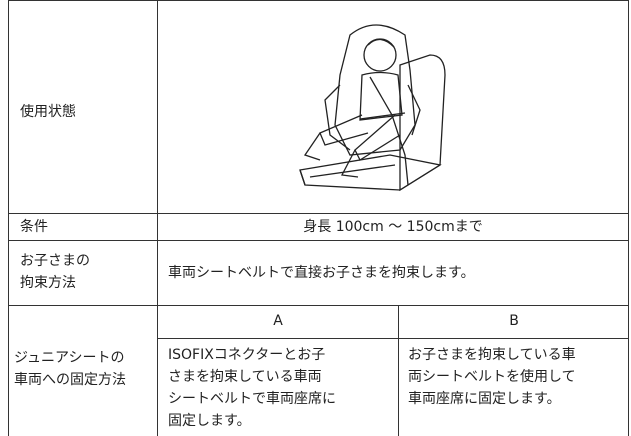 This screenshot has width=631, height=436. I want to click on cell-text: さまを拘束している車両, so click(245, 377).